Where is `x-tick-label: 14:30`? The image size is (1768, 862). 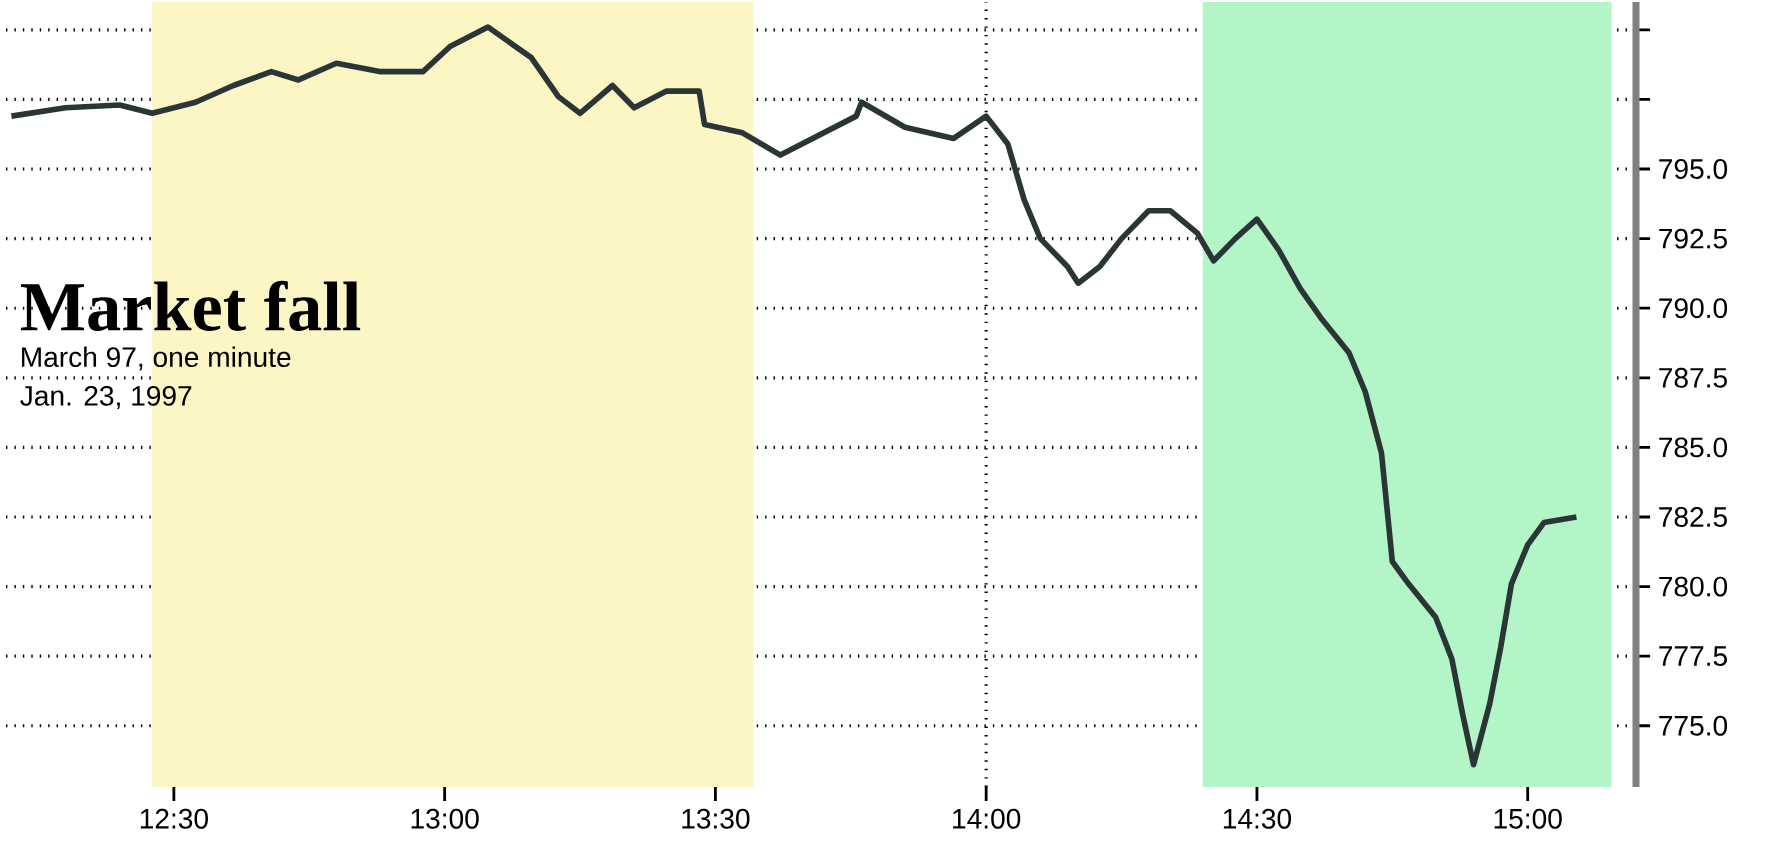 x-tick-label: 14:30 is located at coordinates (1257, 818).